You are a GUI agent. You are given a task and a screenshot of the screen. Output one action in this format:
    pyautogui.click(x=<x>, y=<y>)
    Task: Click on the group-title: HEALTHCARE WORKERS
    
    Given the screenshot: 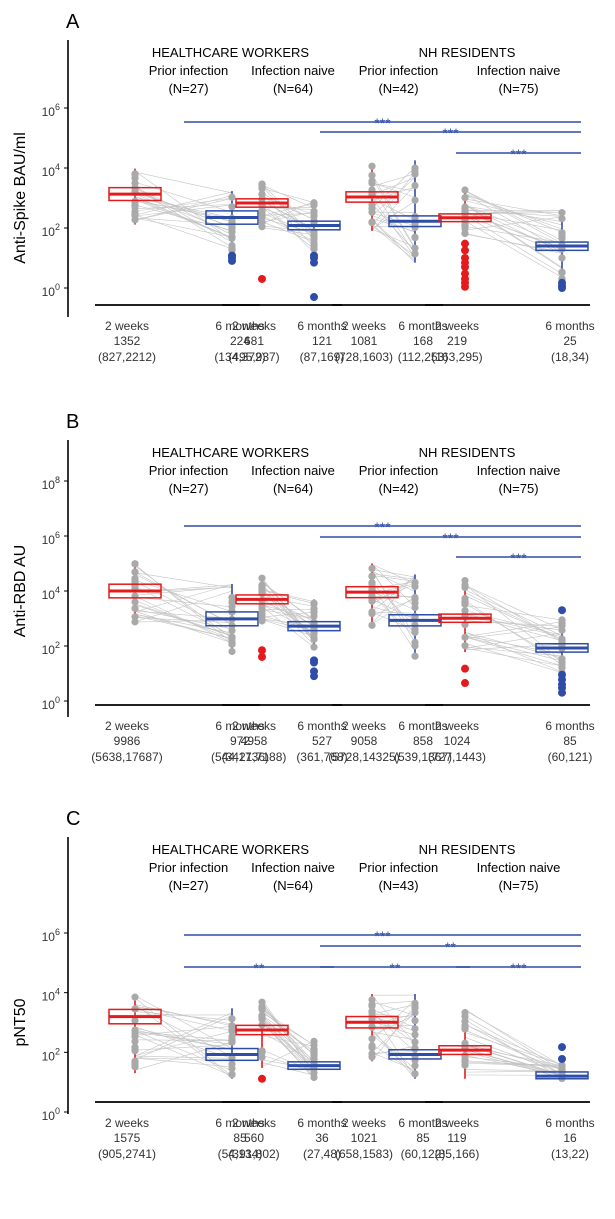 What is the action you would take?
    pyautogui.click(x=231, y=452)
    